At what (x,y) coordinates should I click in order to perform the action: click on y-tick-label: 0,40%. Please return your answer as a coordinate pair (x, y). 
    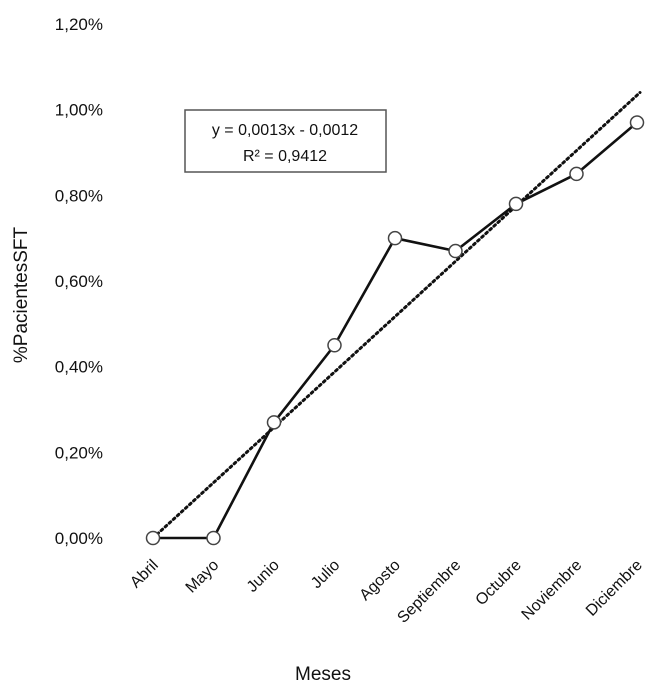
    Looking at the image, I should click on (79, 367).